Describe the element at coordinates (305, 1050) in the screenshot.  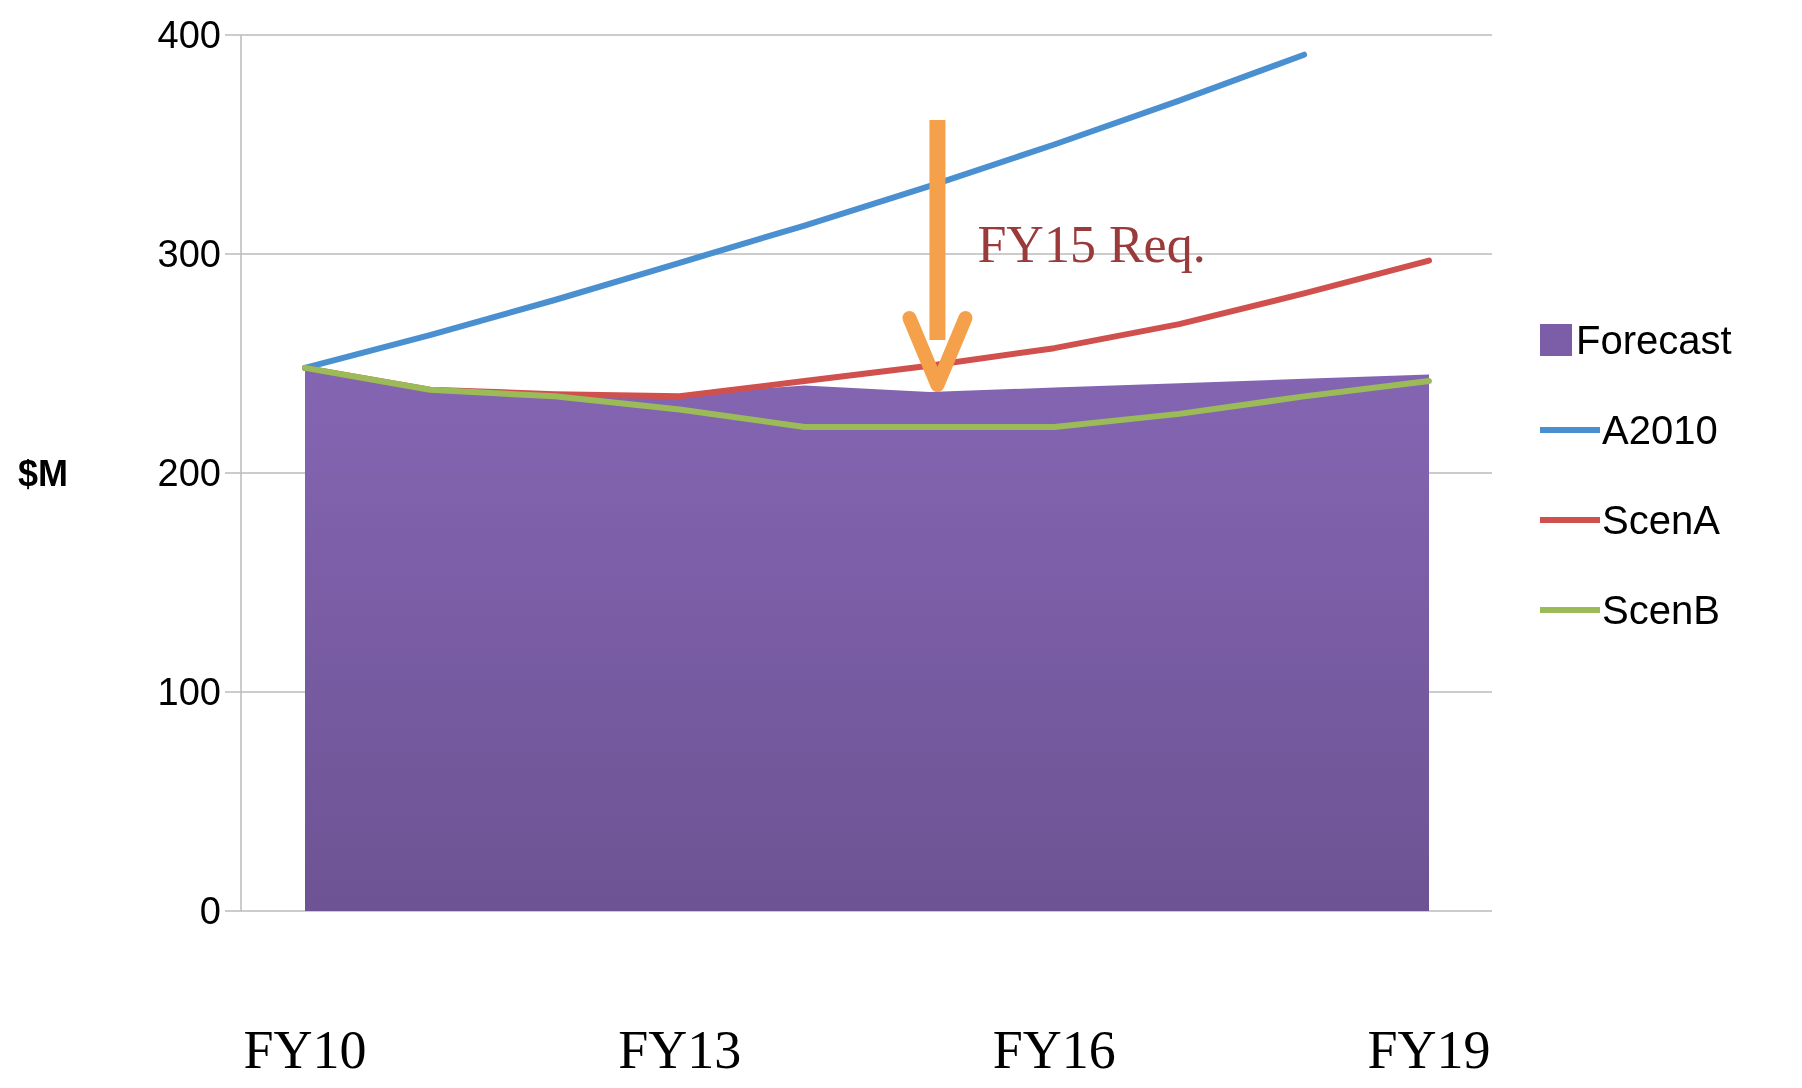
I see `x-tick-label: FY10` at that location.